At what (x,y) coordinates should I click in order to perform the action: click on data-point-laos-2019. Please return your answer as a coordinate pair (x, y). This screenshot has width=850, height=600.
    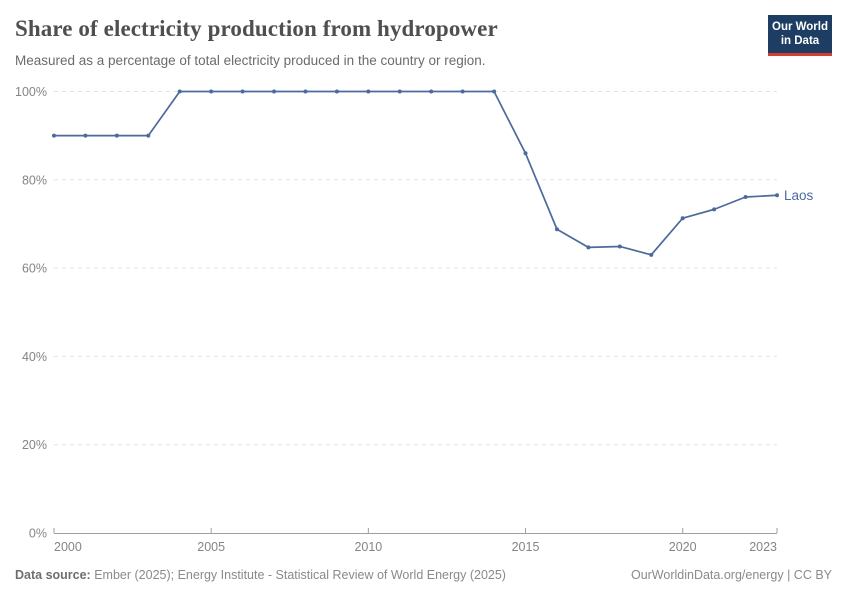
    Looking at the image, I should click on (651, 254).